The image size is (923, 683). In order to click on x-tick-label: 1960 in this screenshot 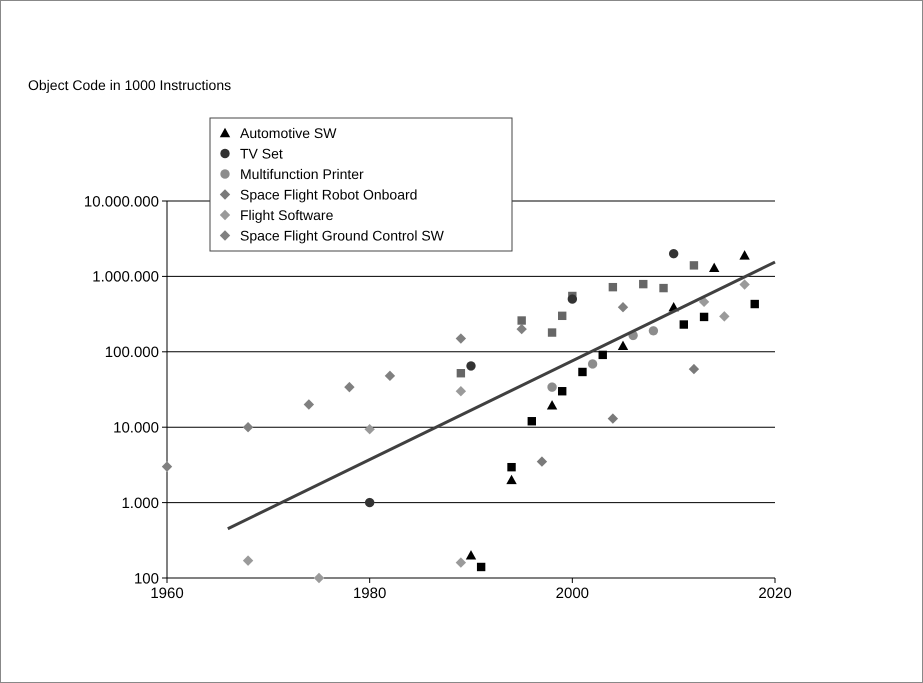, I will do `click(167, 593)`.